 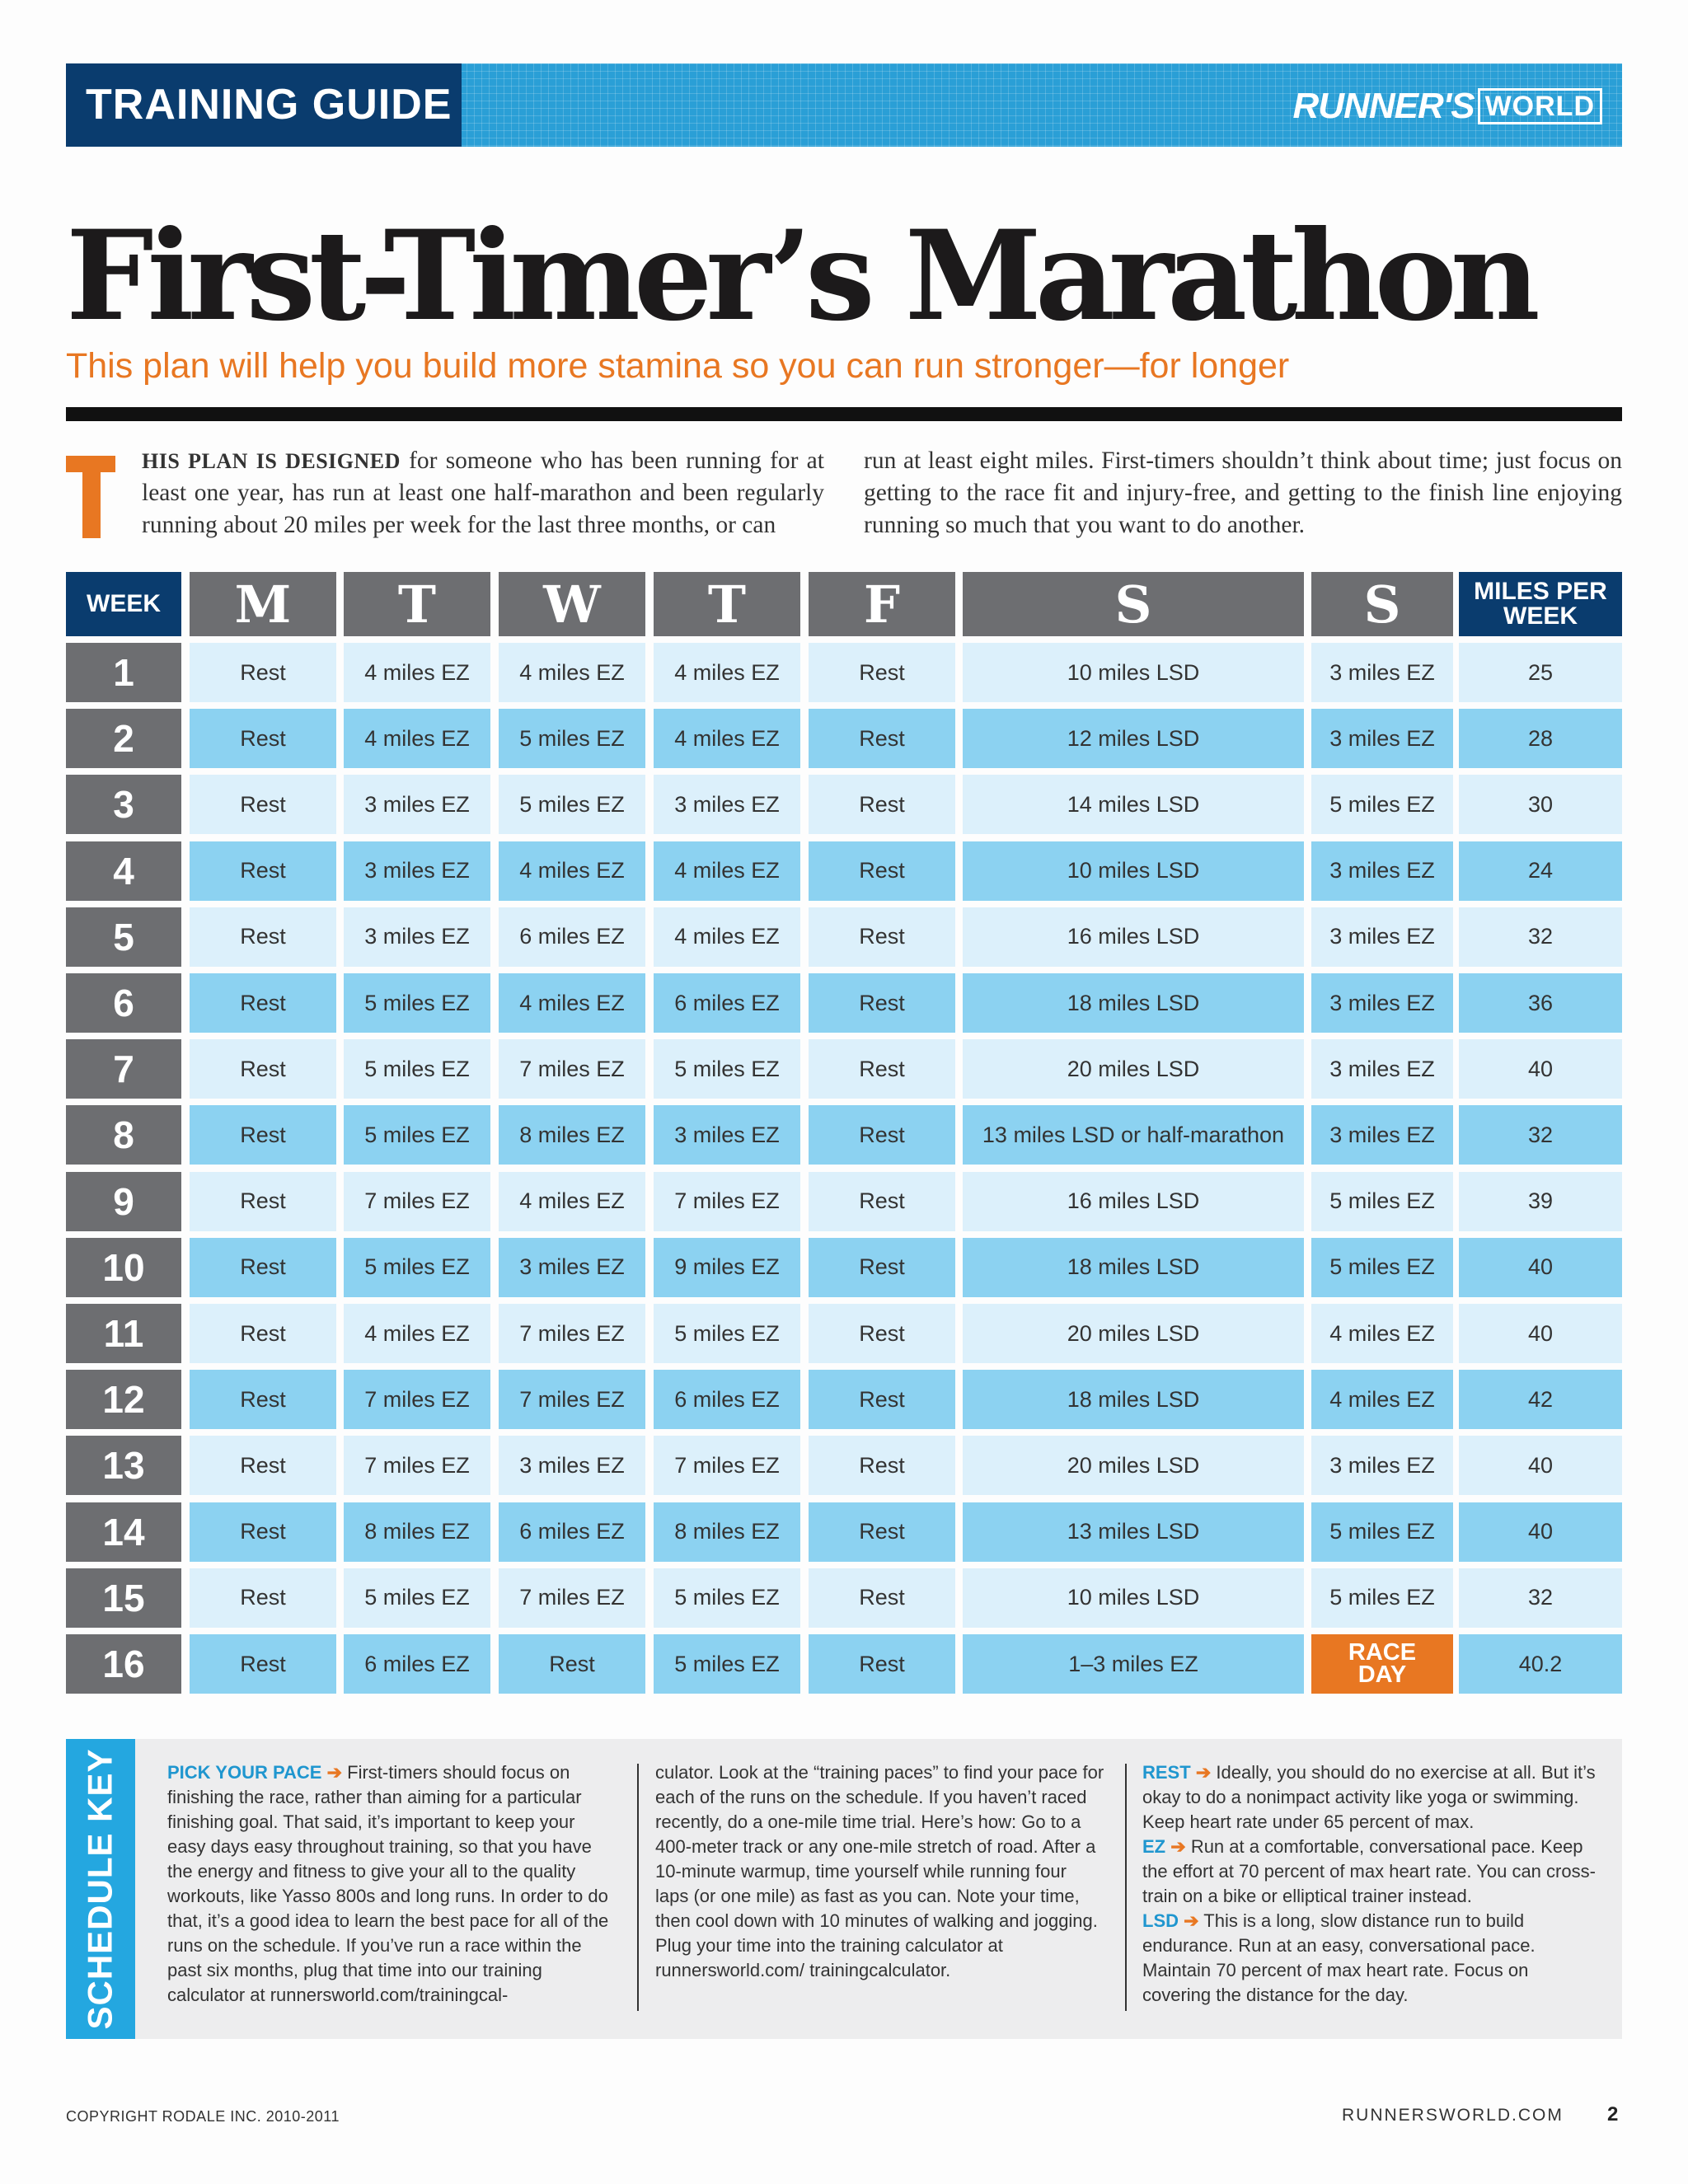 What do you see at coordinates (1540, 1400) in the screenshot?
I see `miles-per-week-cell: 42` at bounding box center [1540, 1400].